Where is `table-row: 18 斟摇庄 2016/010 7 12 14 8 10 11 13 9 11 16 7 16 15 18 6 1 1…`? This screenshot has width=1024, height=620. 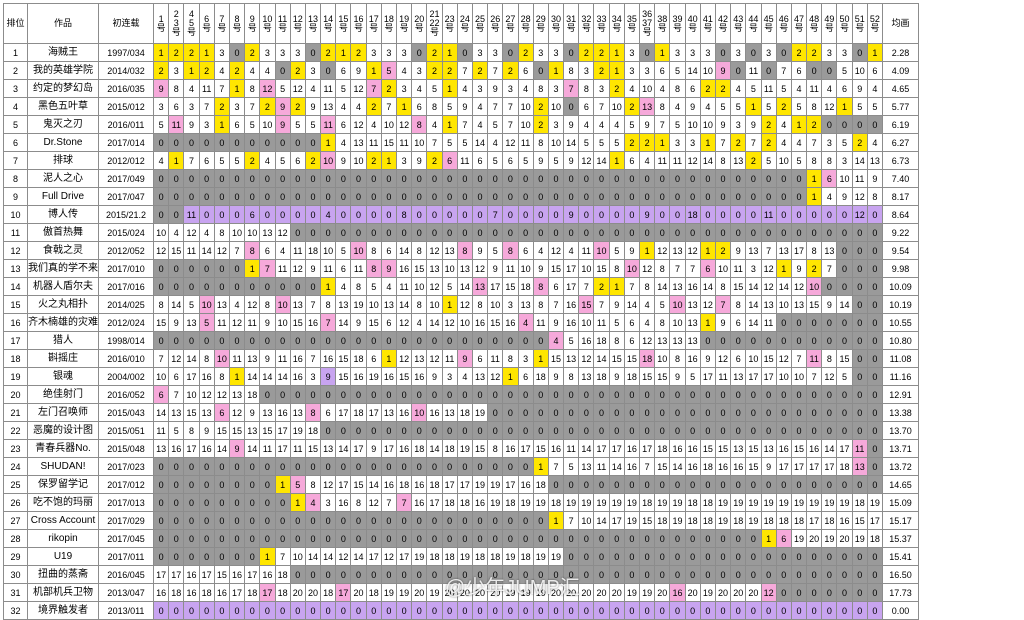 table-row: 18 斟摇庄 2016/010 7 12 14 8 10 11 13 9 11 16 7 16 15 18 6 1 1… is located at coordinates (461, 358).